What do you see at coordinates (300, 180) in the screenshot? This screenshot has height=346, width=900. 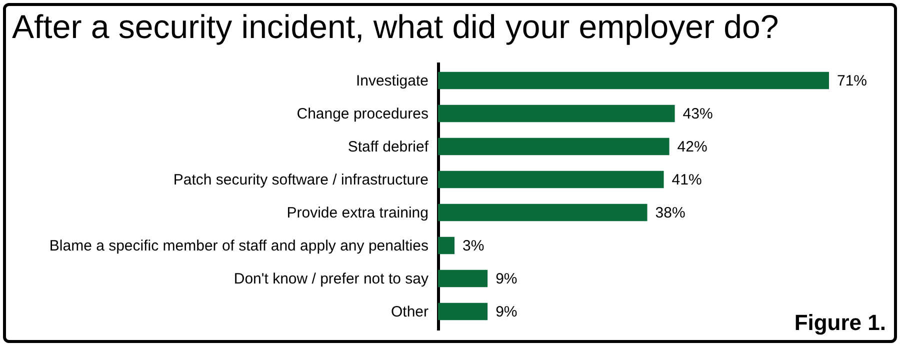 I see `y-tick-label: Patch security software / infrastructure` at bounding box center [300, 180].